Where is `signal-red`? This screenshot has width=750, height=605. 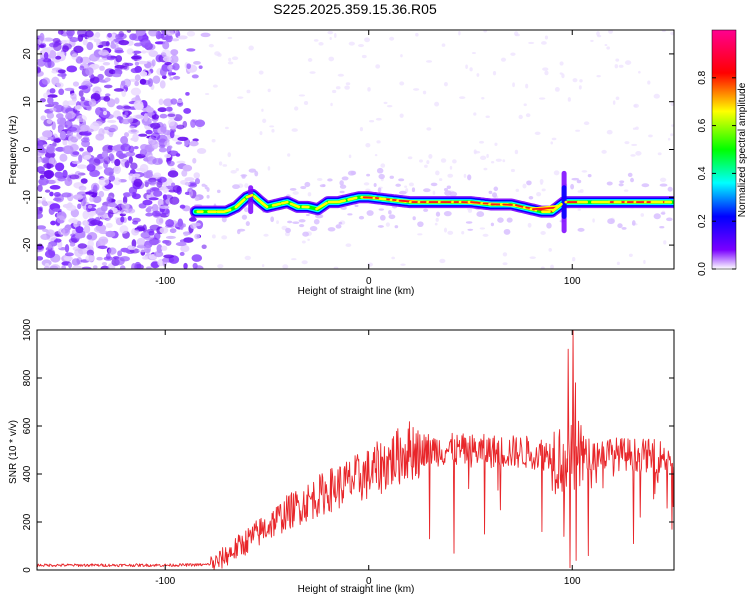 signal-red is located at coordinates (508, 204).